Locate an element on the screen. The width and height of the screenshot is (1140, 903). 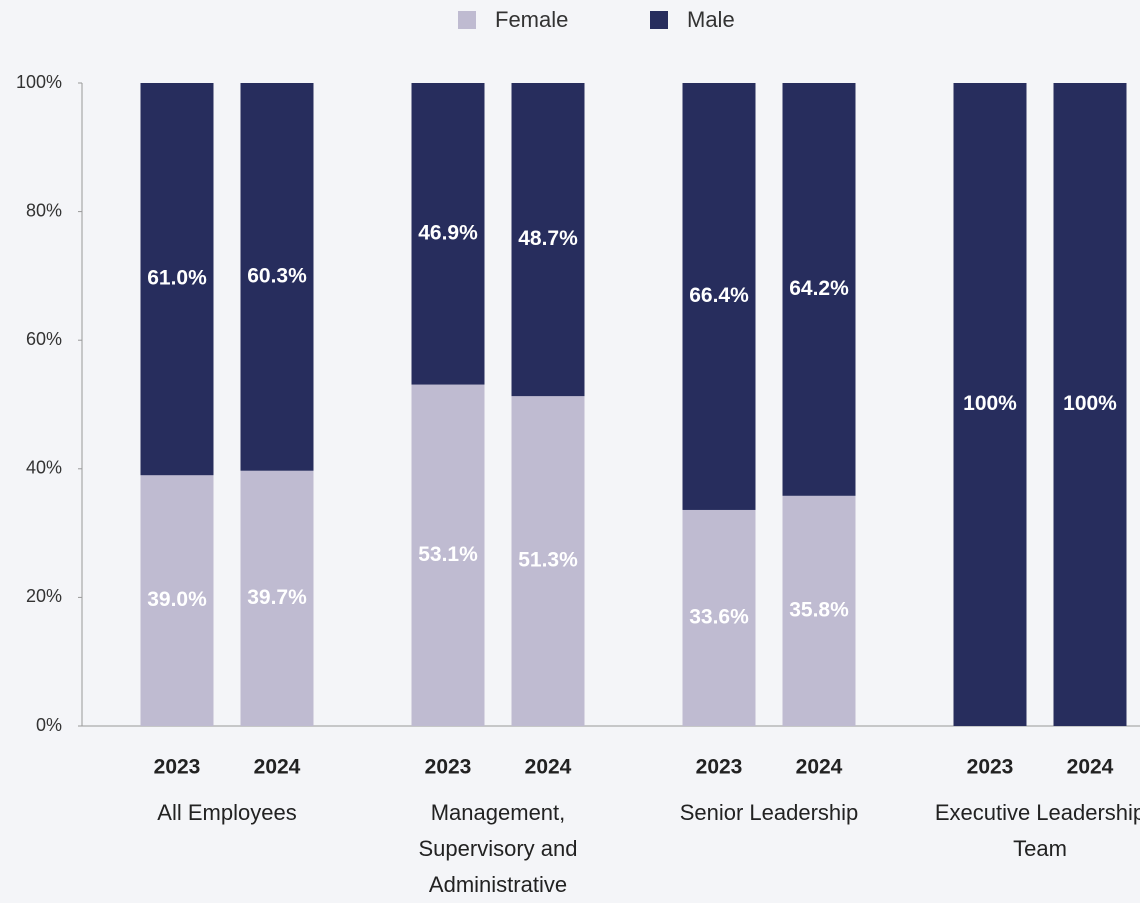
data-label: 61.0% is located at coordinates (177, 278).